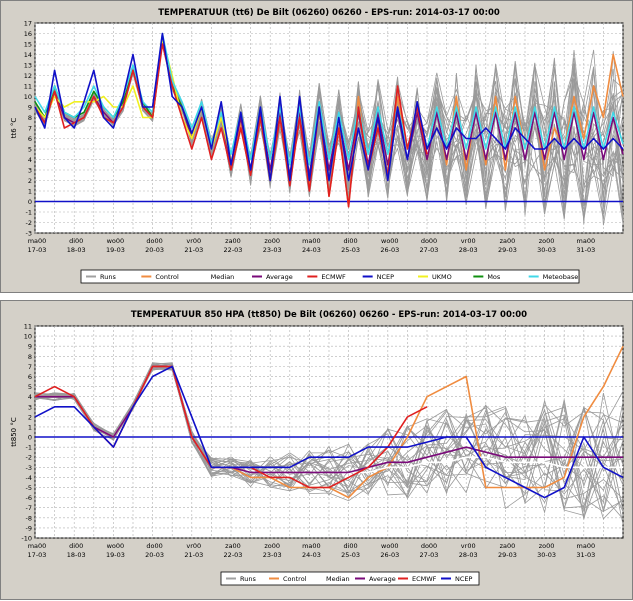  Describe the element at coordinates (494, 277) in the screenshot. I see `legend-label-mos: Mos` at that location.